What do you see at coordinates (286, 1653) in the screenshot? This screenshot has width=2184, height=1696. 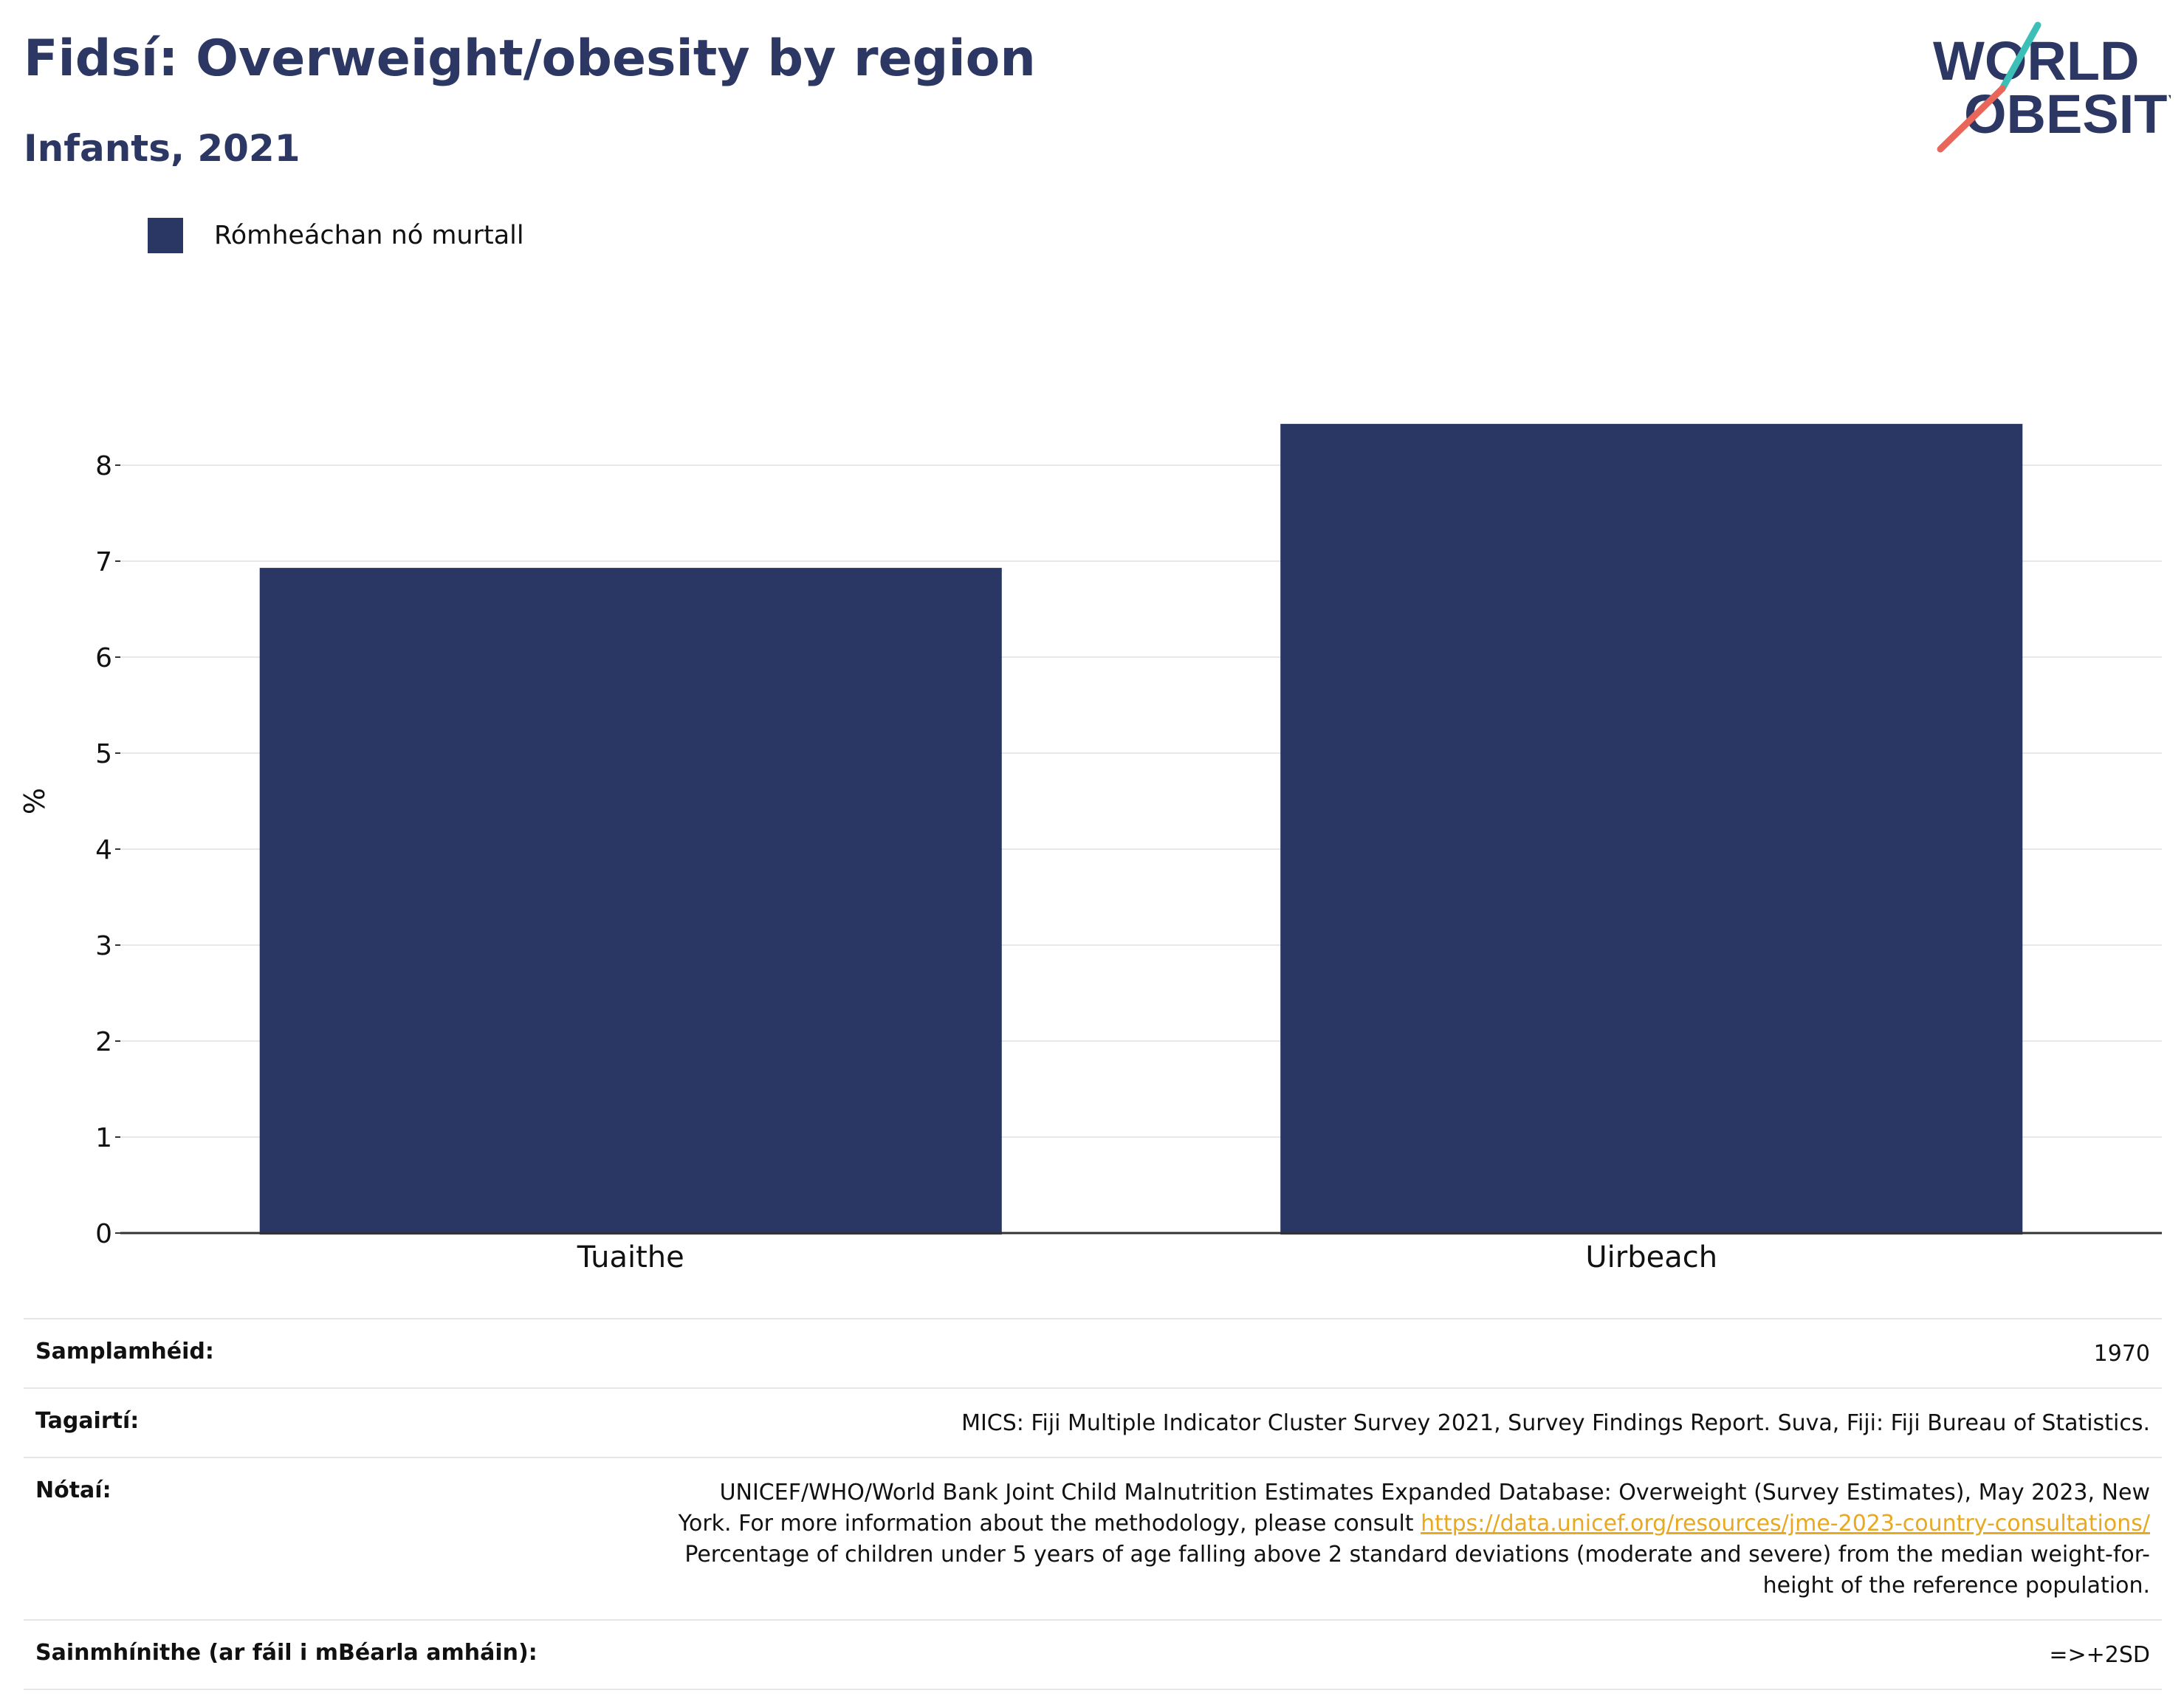 I see `definitions-key: Sainmhínithe (ar fáil i mBéarla amháin):` at bounding box center [286, 1653].